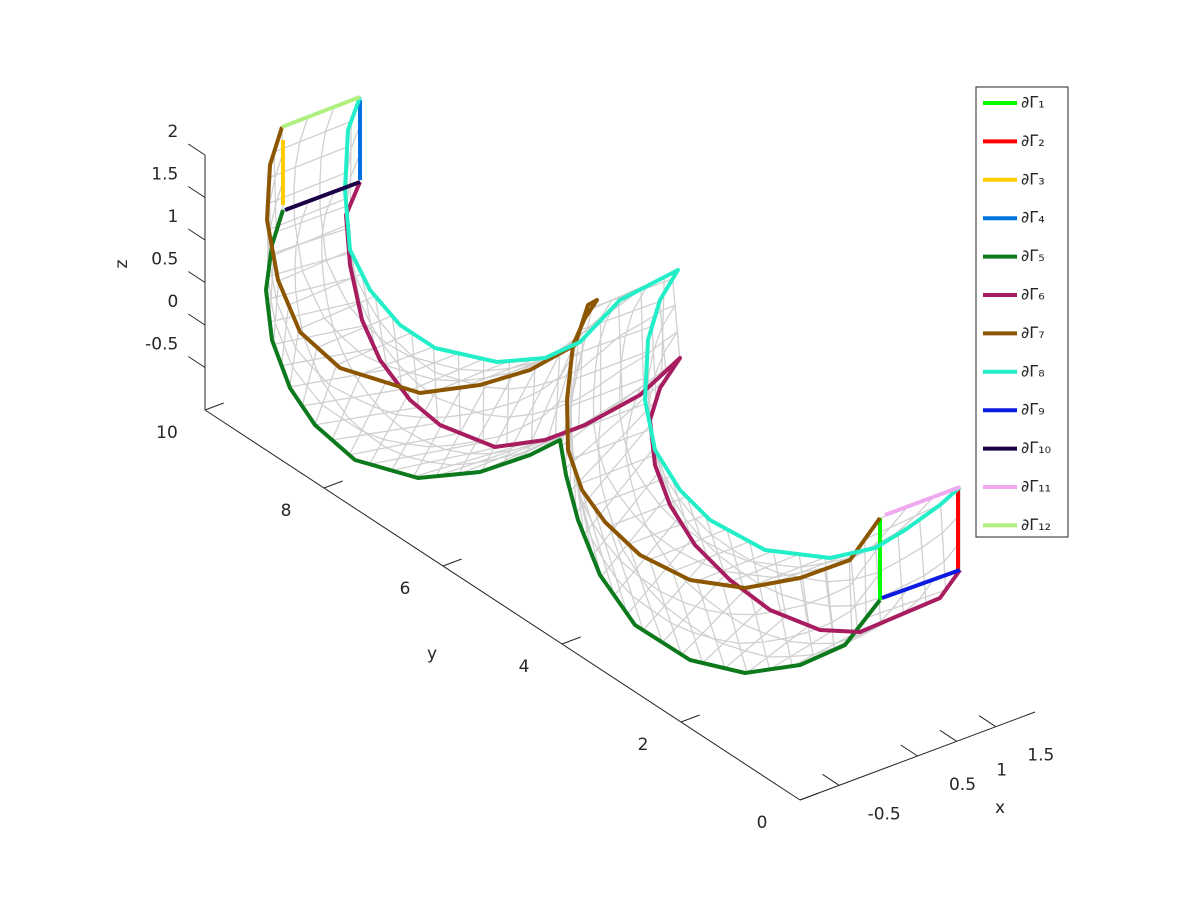 This screenshot has width=1200, height=900. I want to click on legend-label: ∂Γ₂, so click(1033, 140).